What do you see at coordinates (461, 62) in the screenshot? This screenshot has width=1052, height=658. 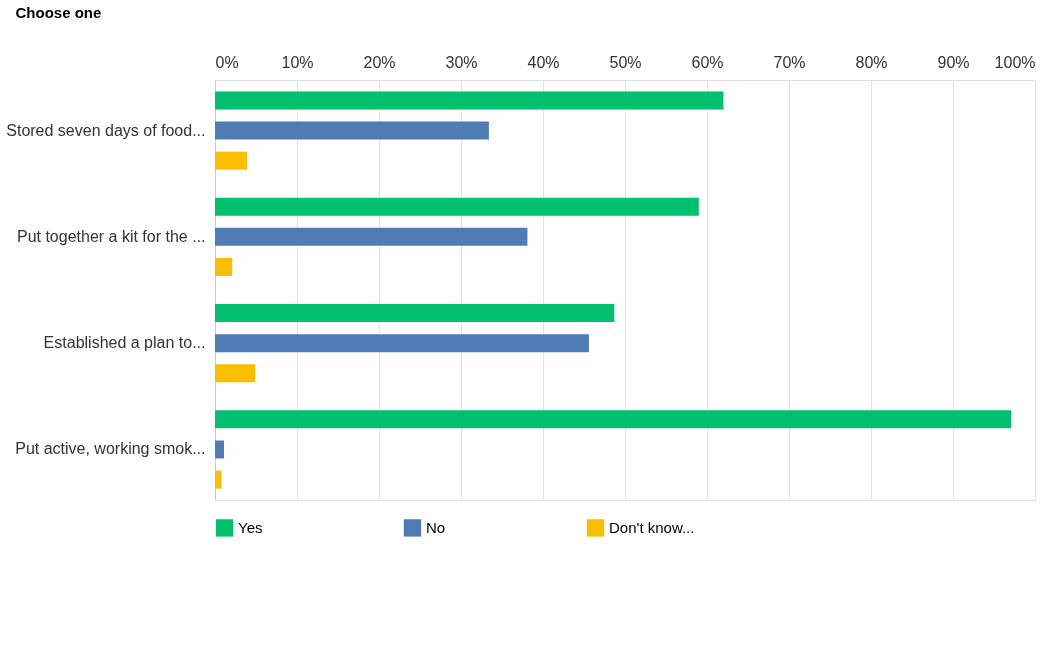 I see `x-tick-label: 30%` at bounding box center [461, 62].